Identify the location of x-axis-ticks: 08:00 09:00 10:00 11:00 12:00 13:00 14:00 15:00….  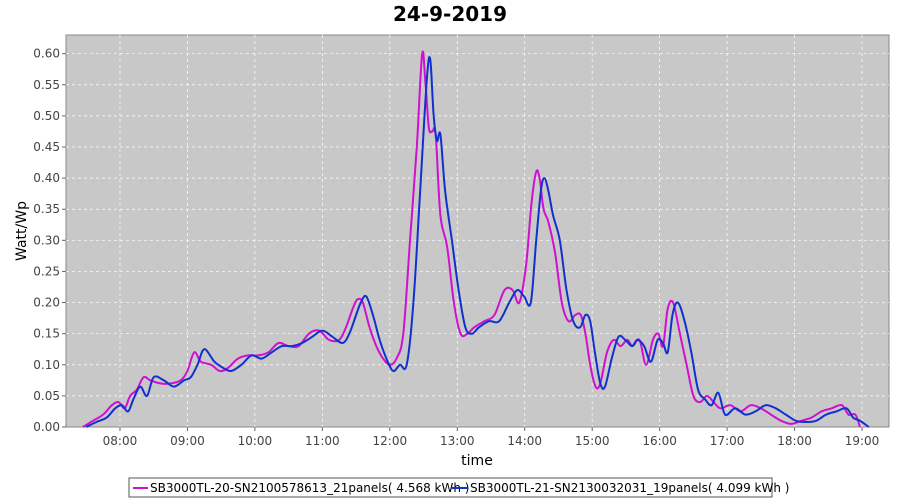
(491, 437).